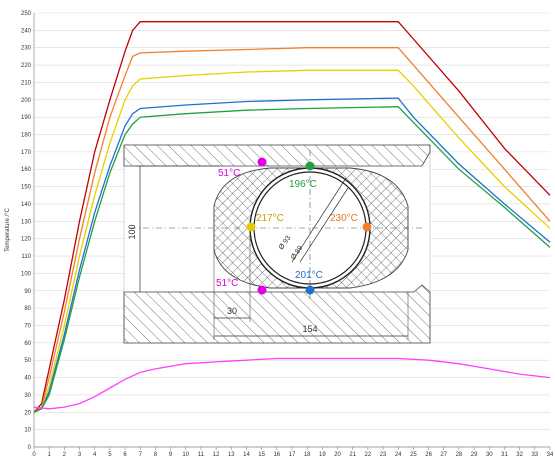  I want to click on x-tick-label: 5, so click(110, 454).